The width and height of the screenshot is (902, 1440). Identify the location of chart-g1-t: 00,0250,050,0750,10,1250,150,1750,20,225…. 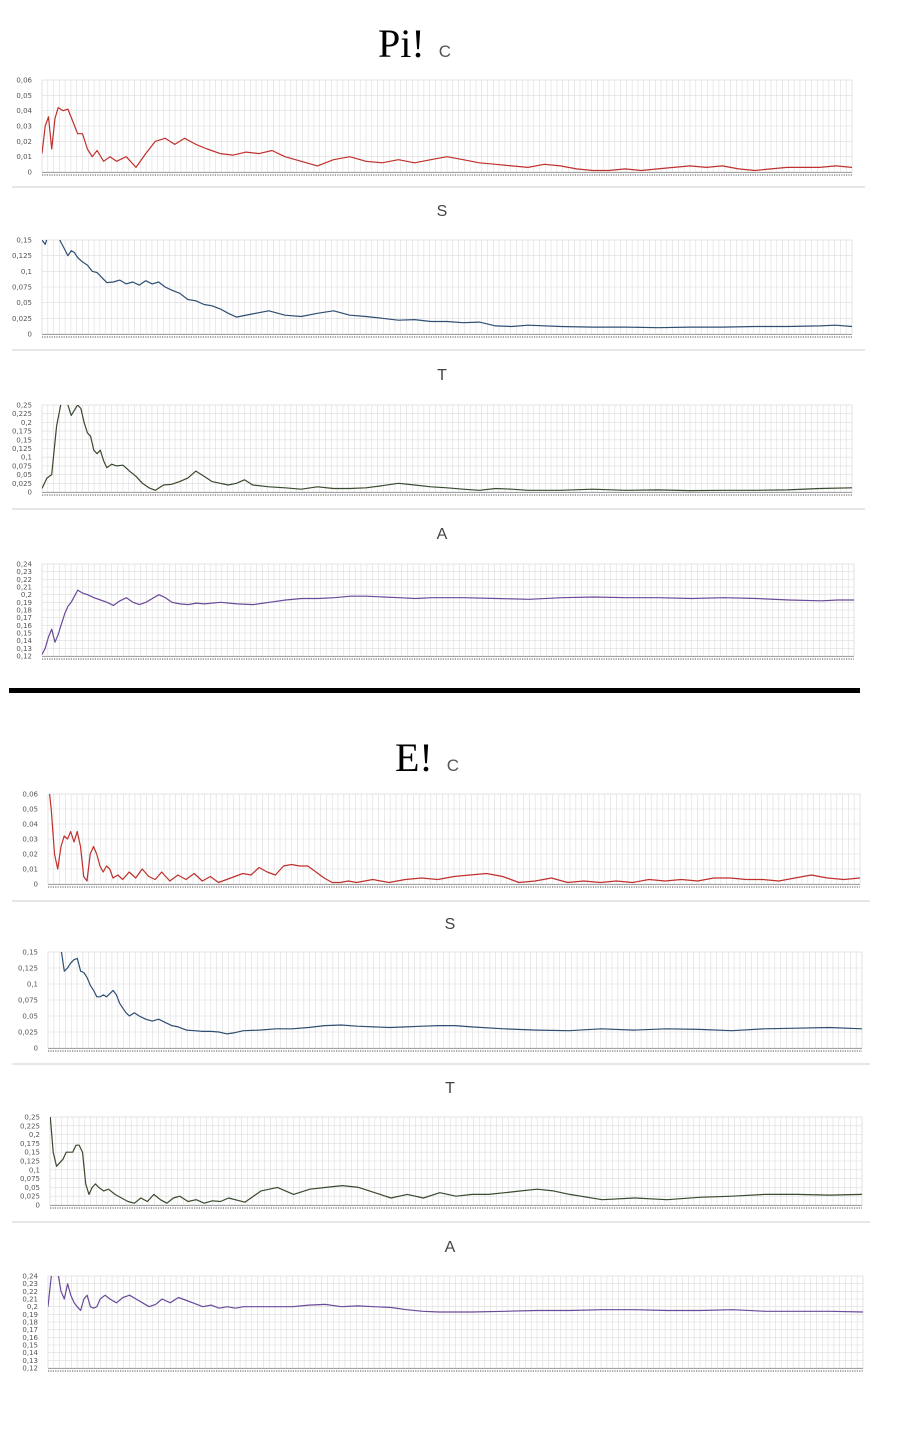
(438, 456).